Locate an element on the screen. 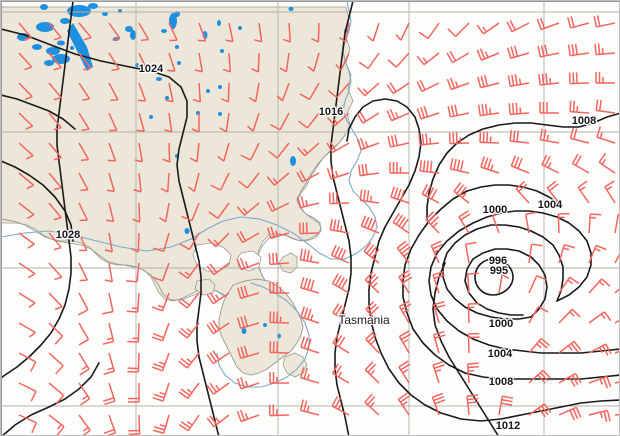 The image size is (620, 436). isobar-label: 996 is located at coordinates (498, 261).